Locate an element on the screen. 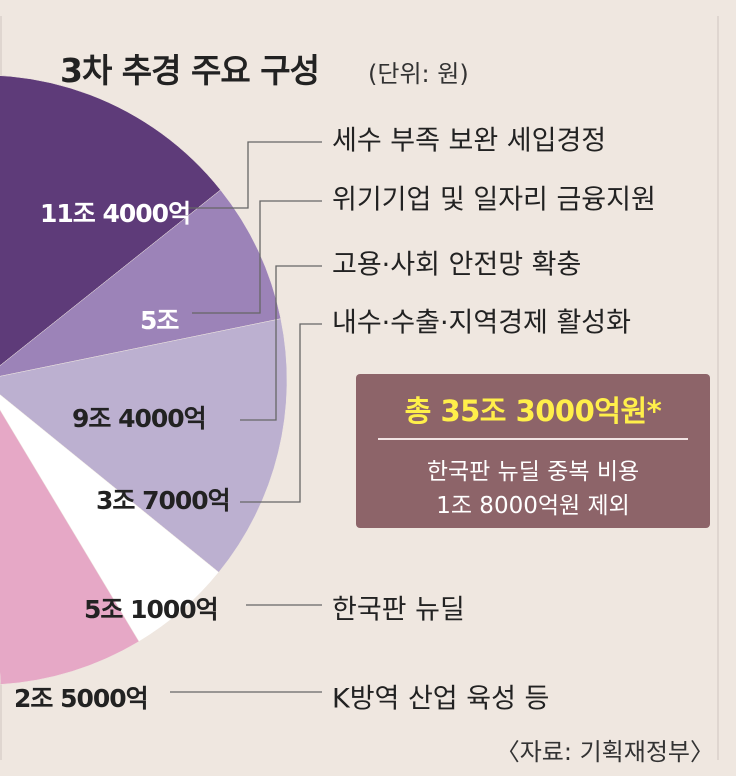 This screenshot has height=776, width=736. slice-value-label: 5조 1000억 is located at coordinates (151, 609).